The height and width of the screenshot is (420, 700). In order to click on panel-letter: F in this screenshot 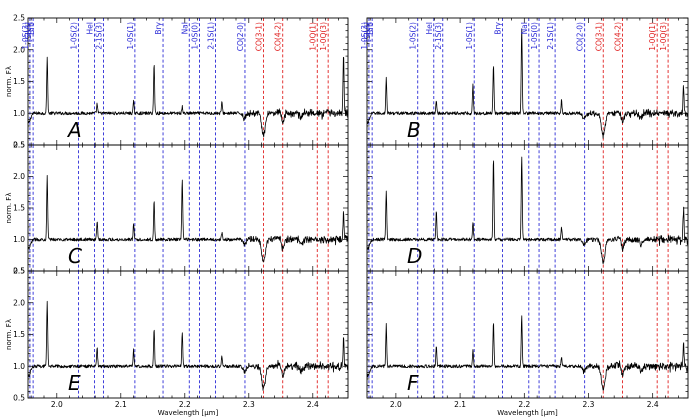, I will do `click(413, 383)`.